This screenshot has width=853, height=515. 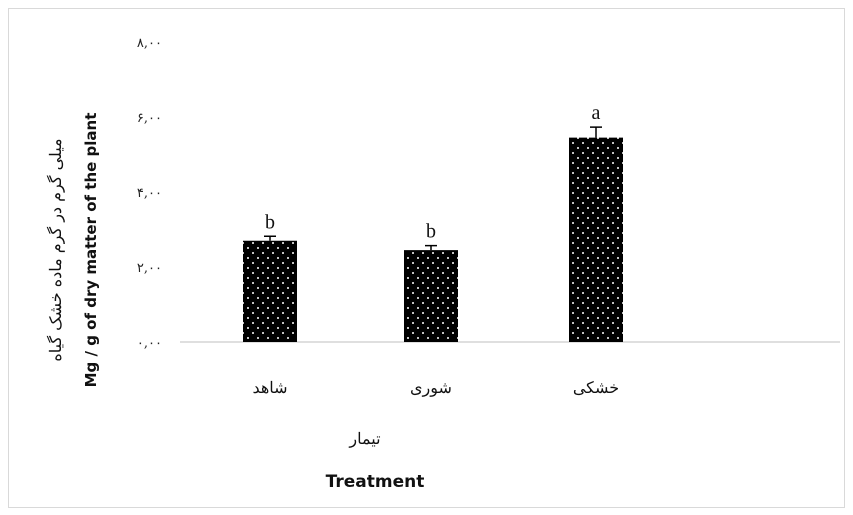 I want to click on significance-letter: a, so click(x=596, y=113).